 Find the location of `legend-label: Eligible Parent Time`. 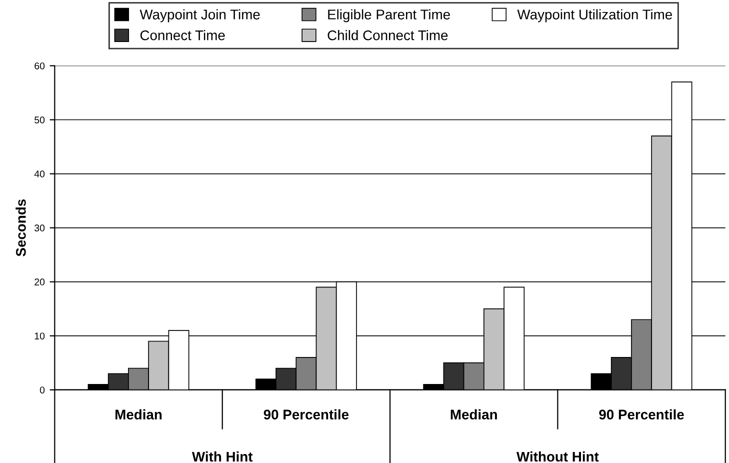

legend-label: Eligible Parent Time is located at coordinates (389, 15).